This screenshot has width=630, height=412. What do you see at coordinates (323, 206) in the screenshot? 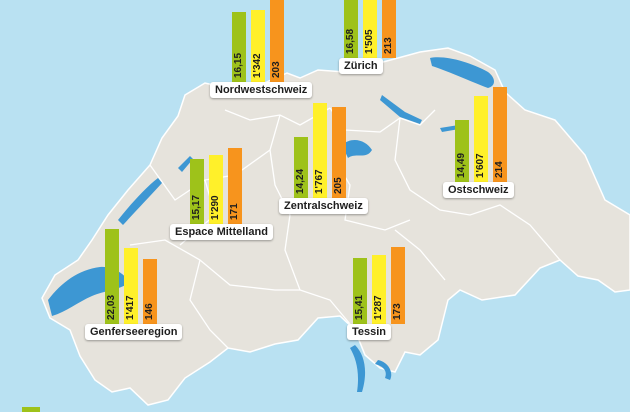
I see `region-label: Zentralschweiz` at bounding box center [323, 206].